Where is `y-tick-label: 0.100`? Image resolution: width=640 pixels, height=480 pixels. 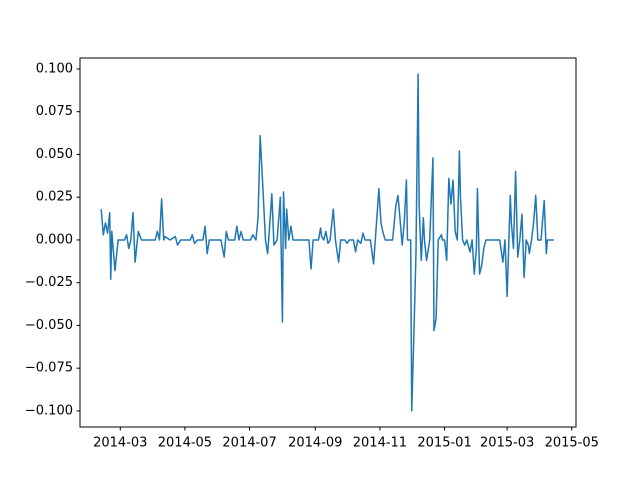
y-tick-label: 0.100 is located at coordinates (54, 68).